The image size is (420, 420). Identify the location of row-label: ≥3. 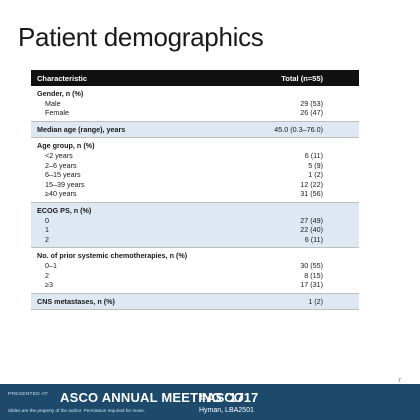
(49, 285).